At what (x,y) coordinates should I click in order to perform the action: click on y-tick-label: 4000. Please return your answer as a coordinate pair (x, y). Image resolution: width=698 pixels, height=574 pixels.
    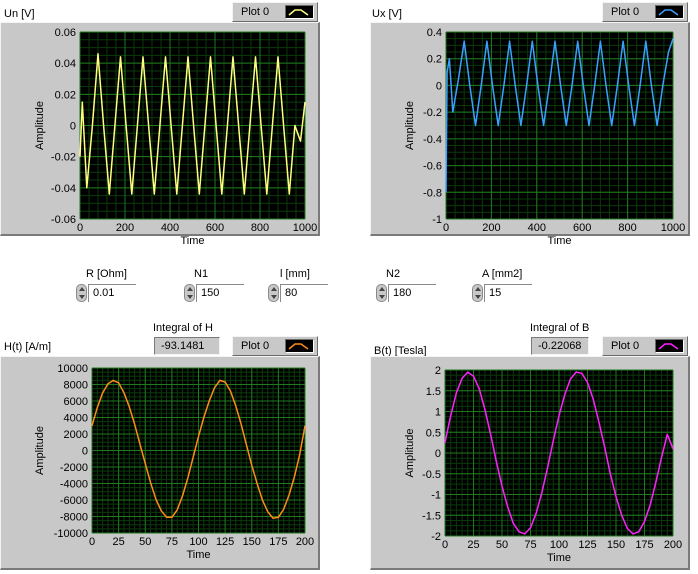
    Looking at the image, I should click on (76, 419).